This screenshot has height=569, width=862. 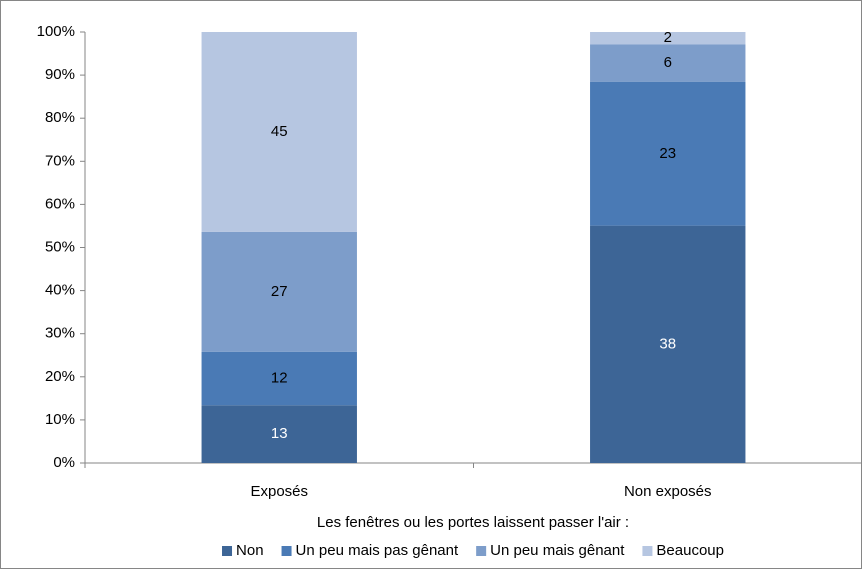 I want to click on data-label: 6, so click(x=668, y=62).